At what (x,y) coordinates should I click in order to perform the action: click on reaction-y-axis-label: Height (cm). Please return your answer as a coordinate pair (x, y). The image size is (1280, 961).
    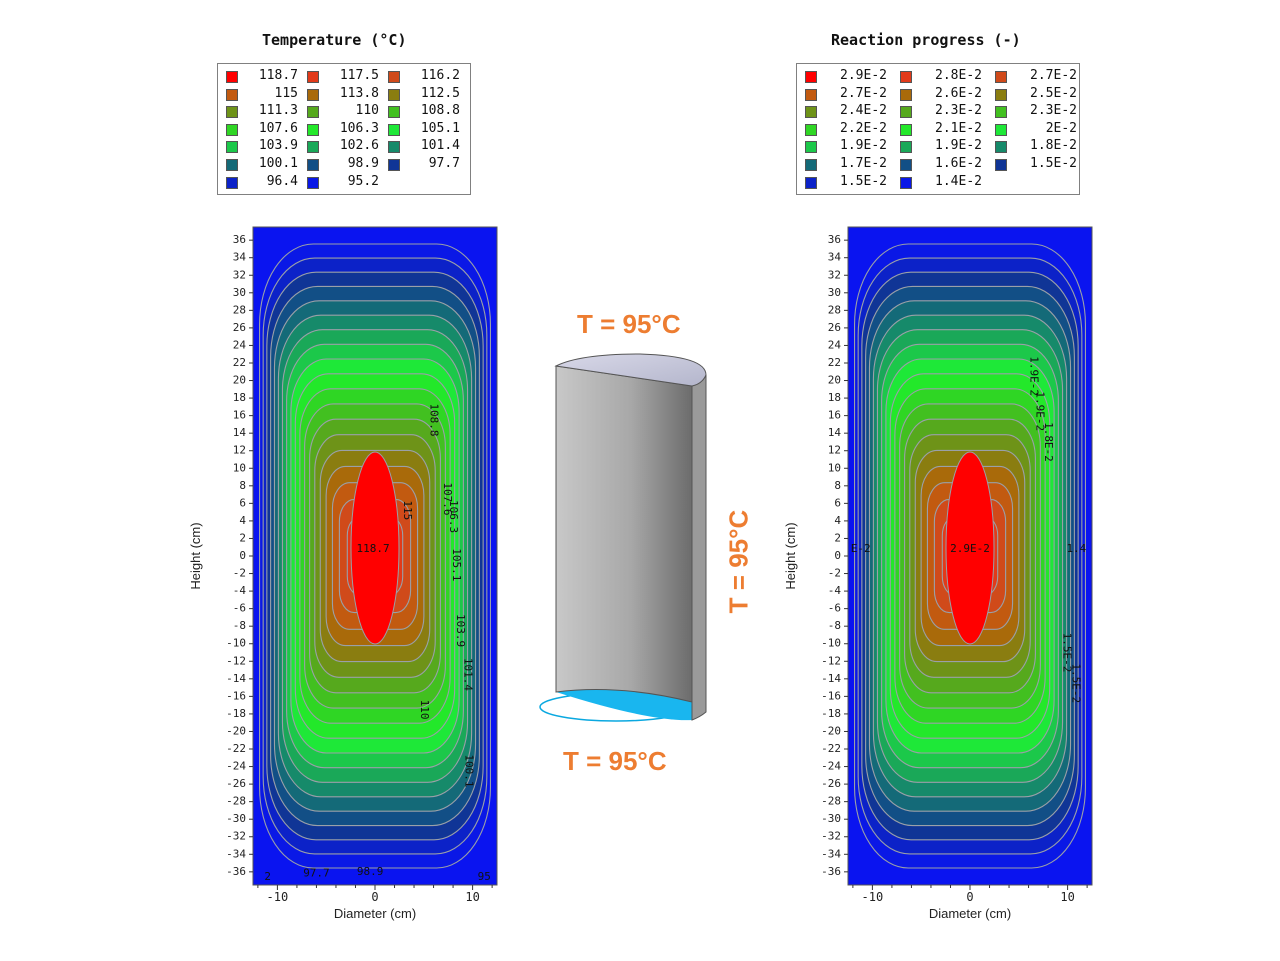
    Looking at the image, I should click on (790, 555).